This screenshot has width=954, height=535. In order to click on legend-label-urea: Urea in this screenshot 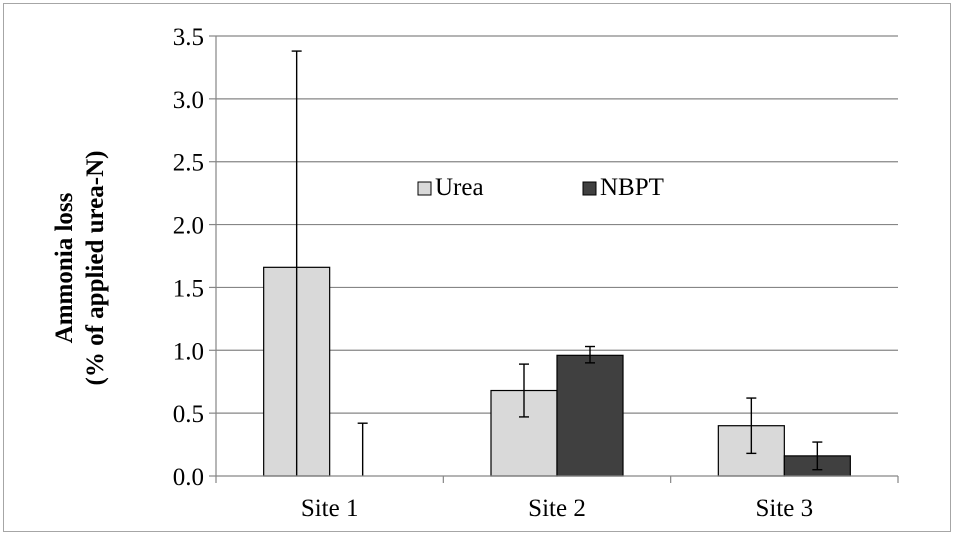, I will do `click(459, 187)`.